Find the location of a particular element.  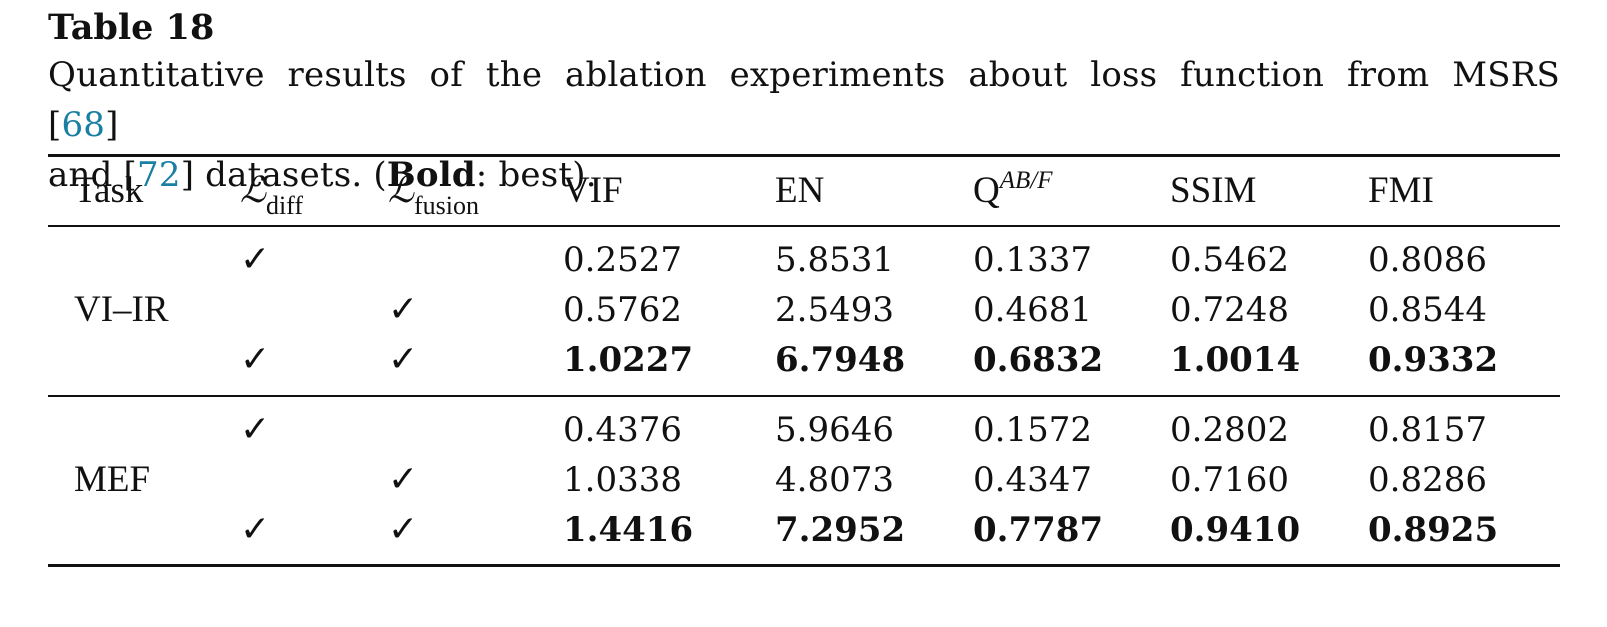

cell-fmi: 0.8544 is located at coordinates (1427, 310).